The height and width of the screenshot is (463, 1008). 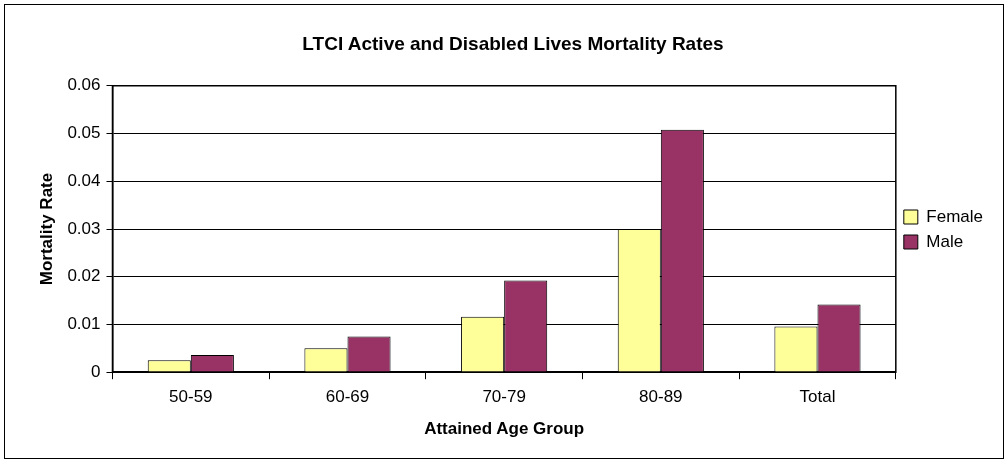 What do you see at coordinates (84, 276) in the screenshot?
I see `y-tick-label: 0.02` at bounding box center [84, 276].